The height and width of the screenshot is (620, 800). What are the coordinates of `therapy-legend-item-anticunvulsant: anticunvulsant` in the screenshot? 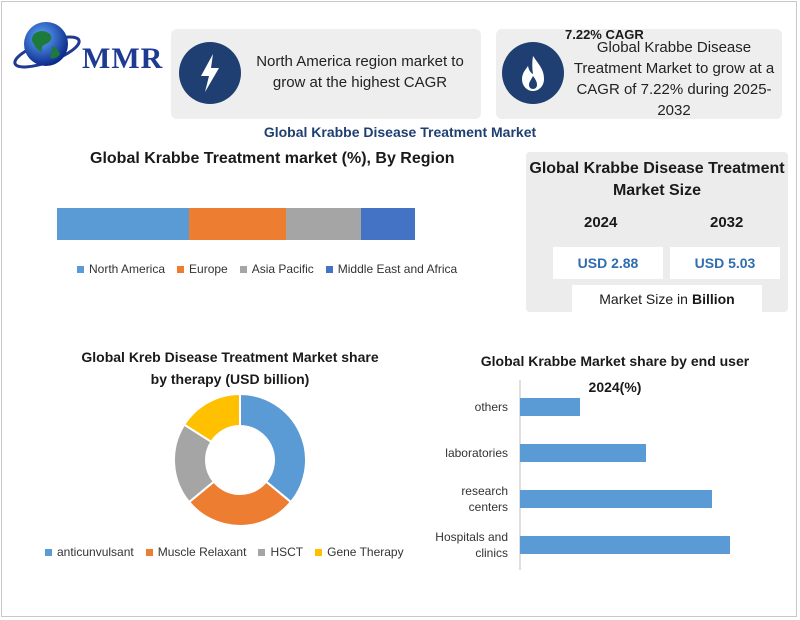 It's located at (89, 552).